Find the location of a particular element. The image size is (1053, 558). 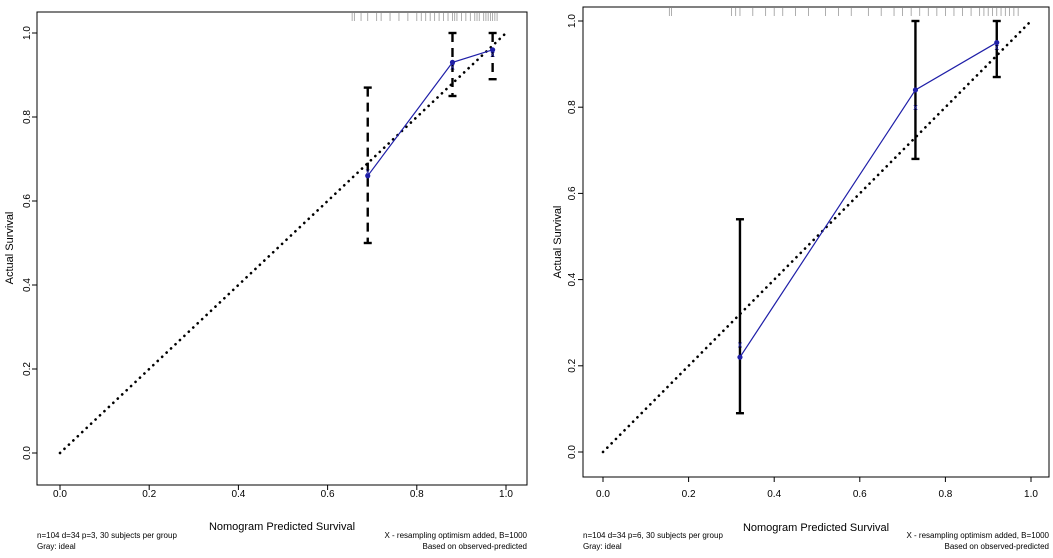

note-left-1: n=104 d=34 p=6, 30 subjects per group is located at coordinates (653, 535).